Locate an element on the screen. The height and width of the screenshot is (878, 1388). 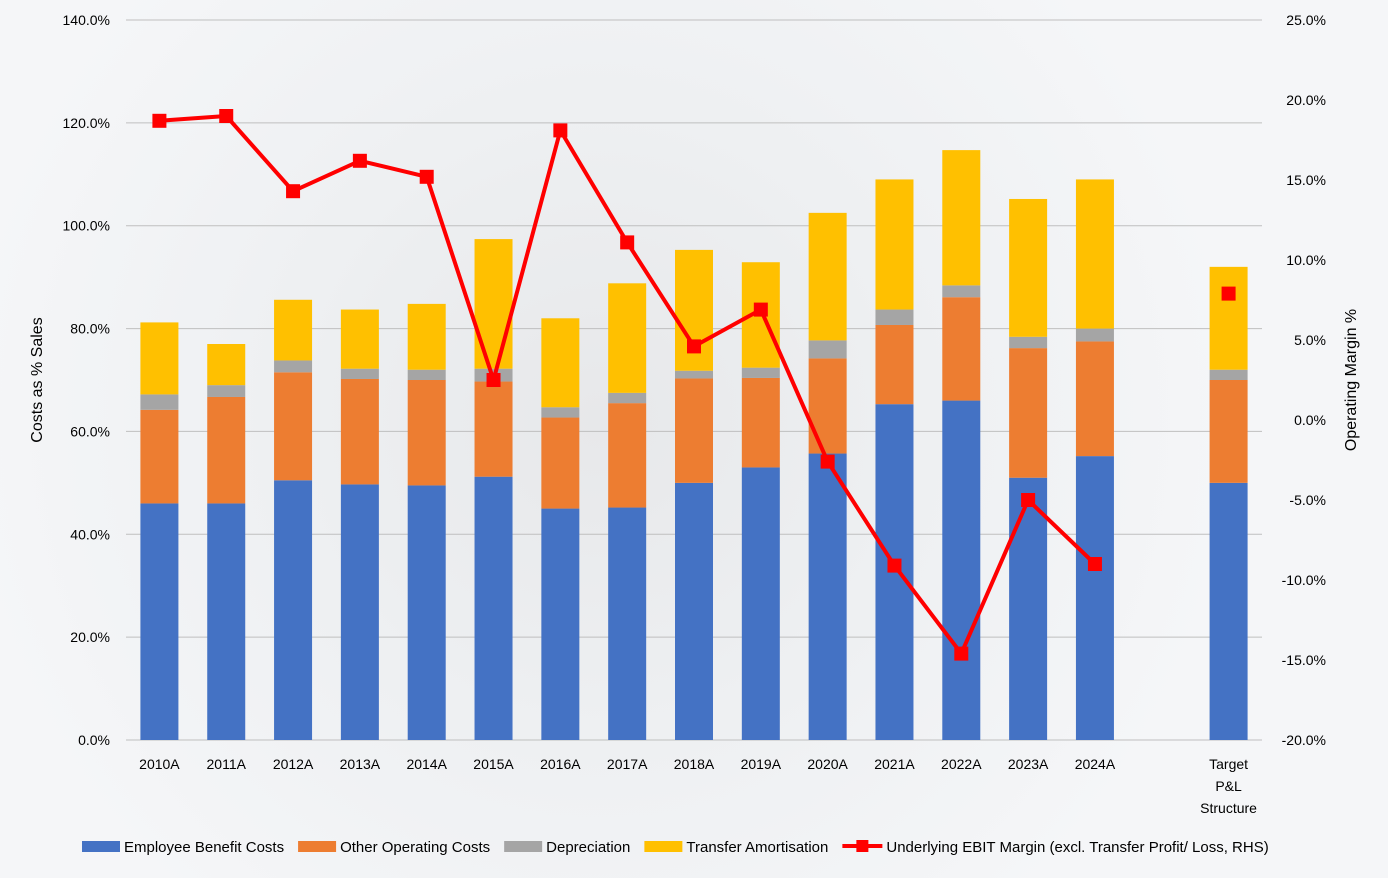
x-tick-label: Structure is located at coordinates (1228, 808).